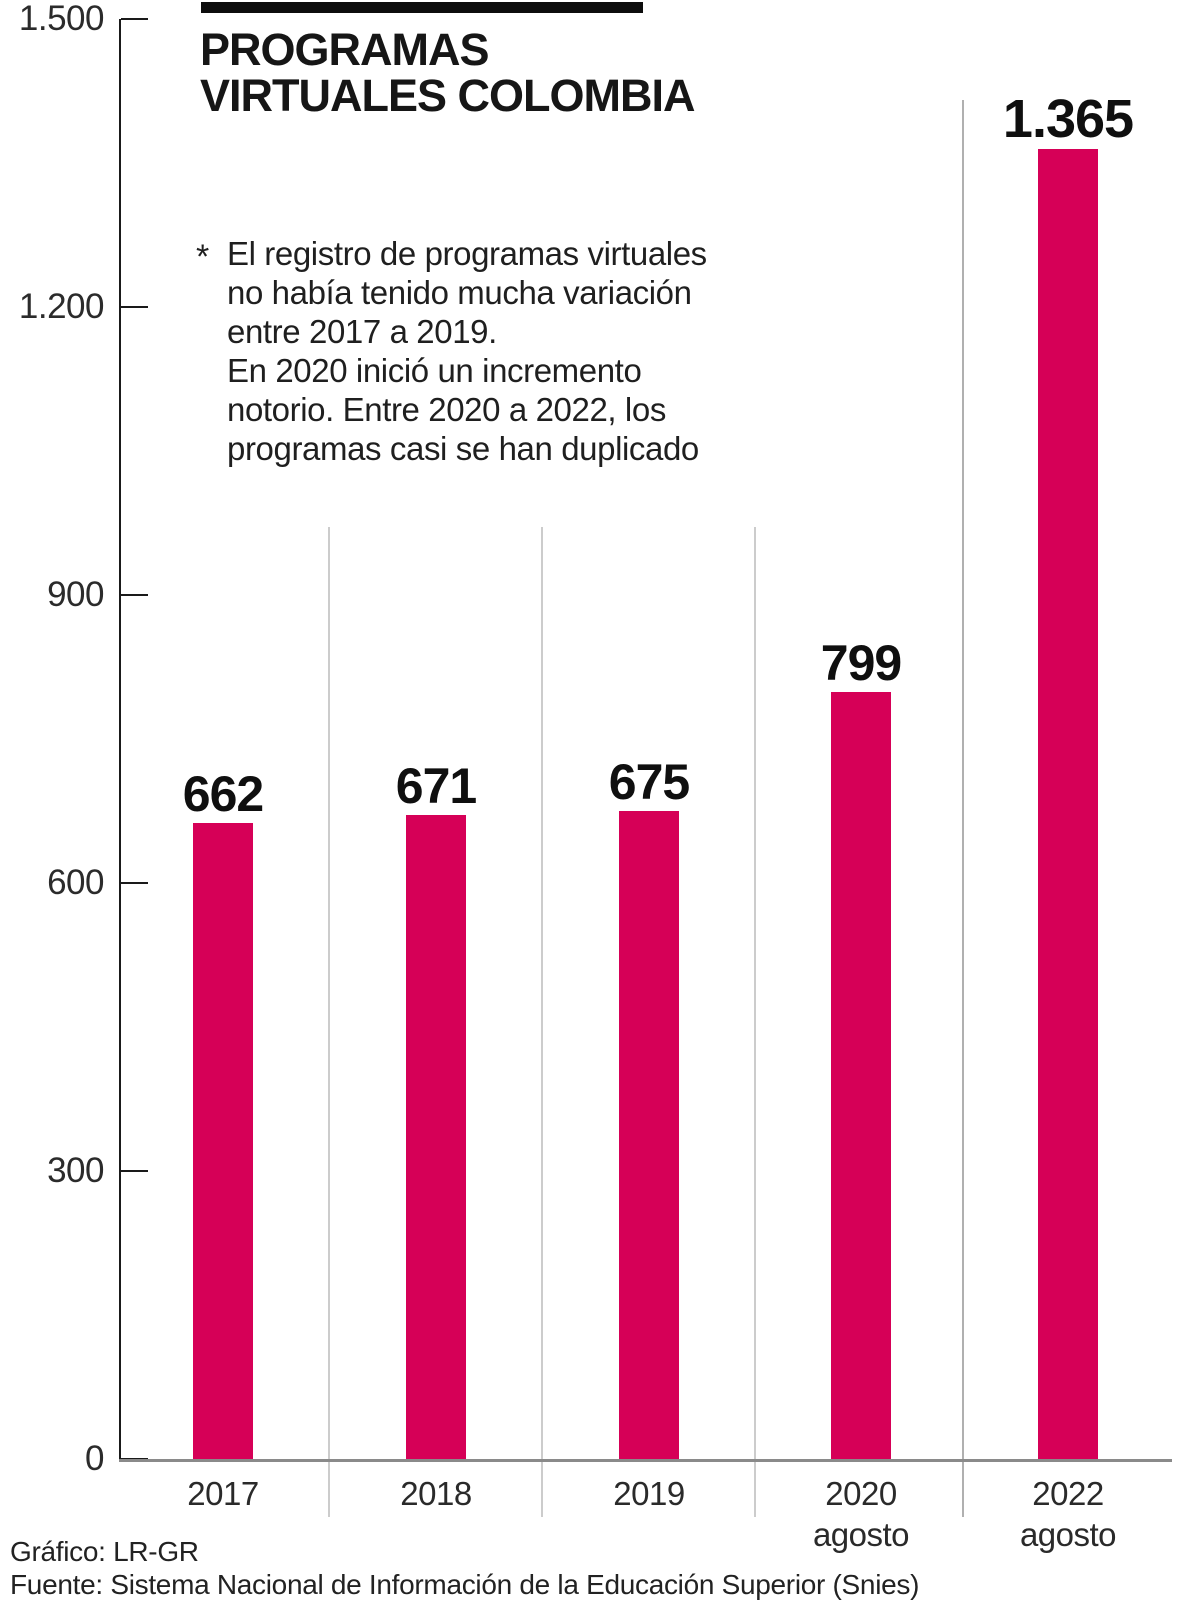 Image resolution: width=1200 pixels, height=1606 pixels. Describe the element at coordinates (75, 1170) in the screenshot. I see `y-tick-label: 300` at that location.